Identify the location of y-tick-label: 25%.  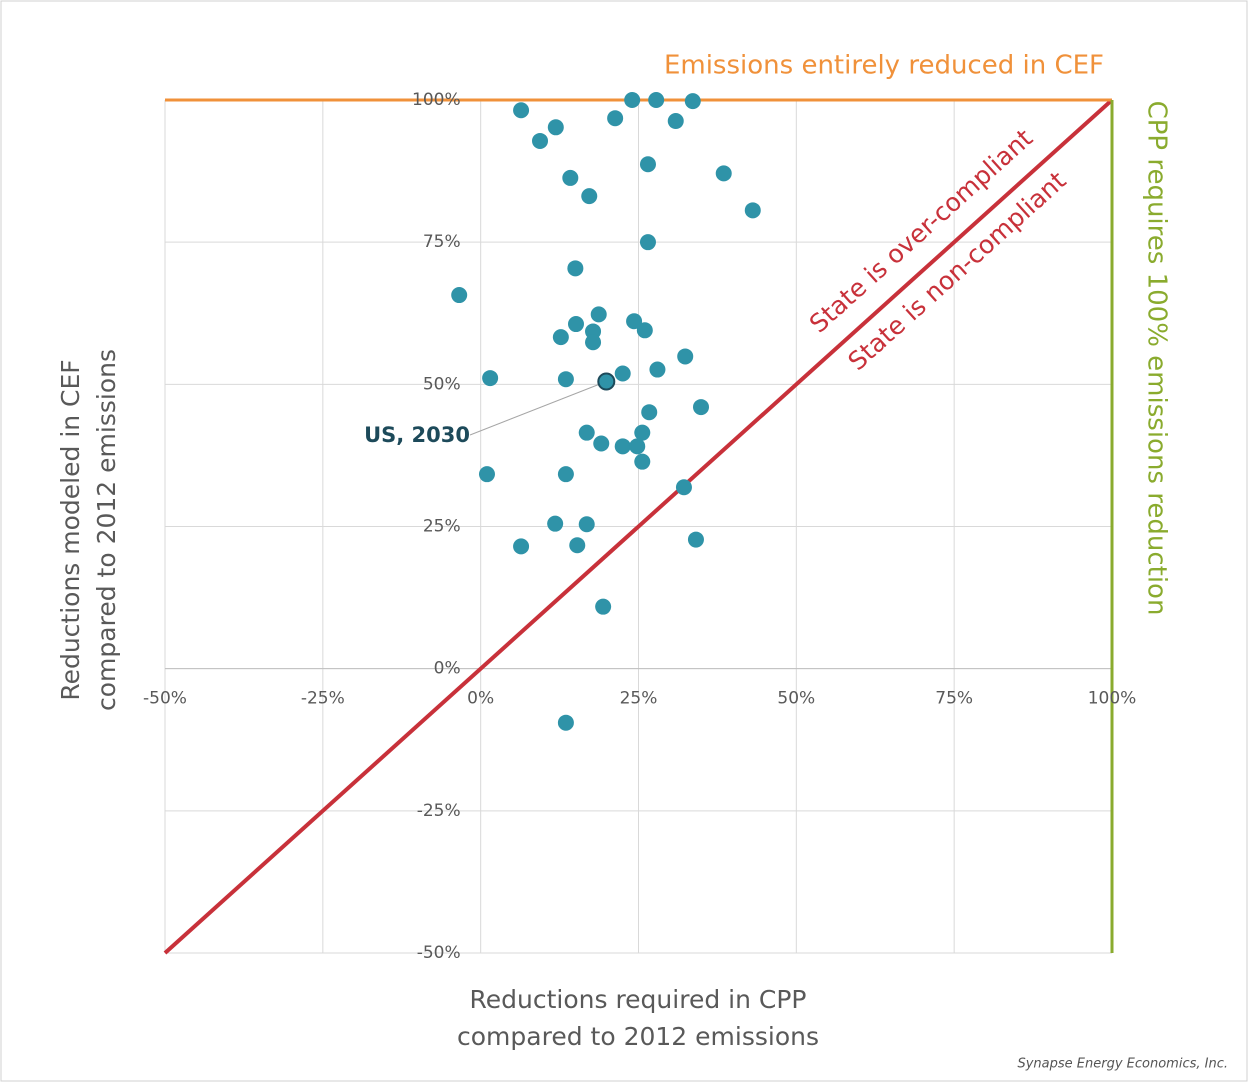
(442, 527).